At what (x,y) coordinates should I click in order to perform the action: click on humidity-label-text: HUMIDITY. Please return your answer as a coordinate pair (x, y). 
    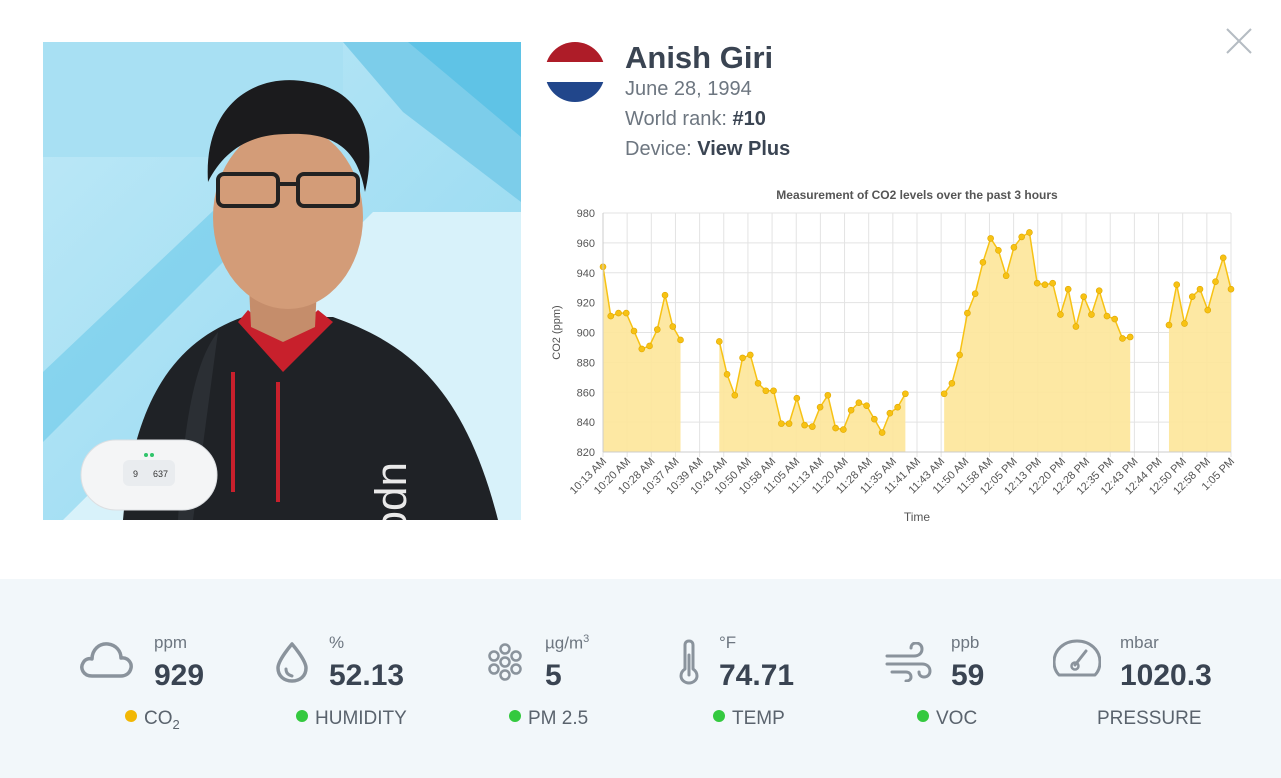
    Looking at the image, I should click on (361, 718).